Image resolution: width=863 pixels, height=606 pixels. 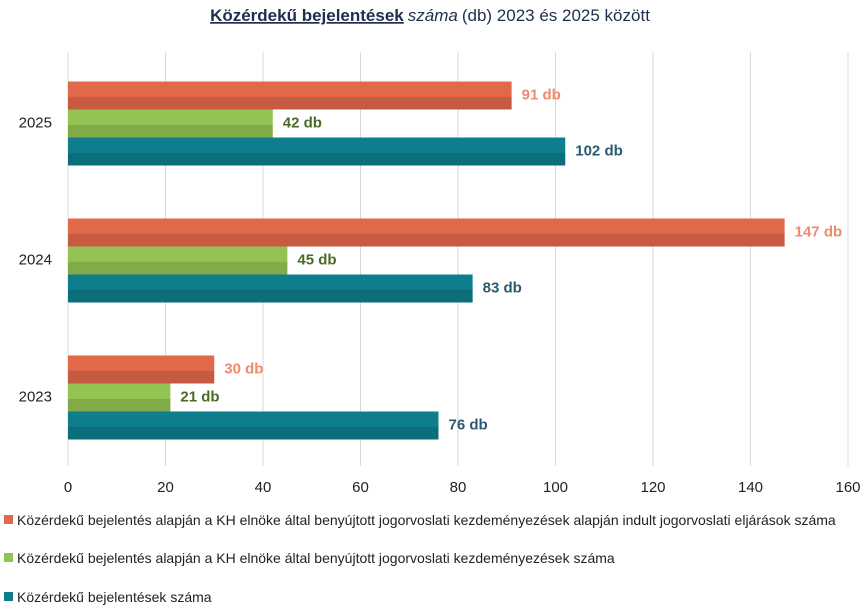 I want to click on legend-entry: Közérdekű bejelentések száma, so click(x=431, y=597).